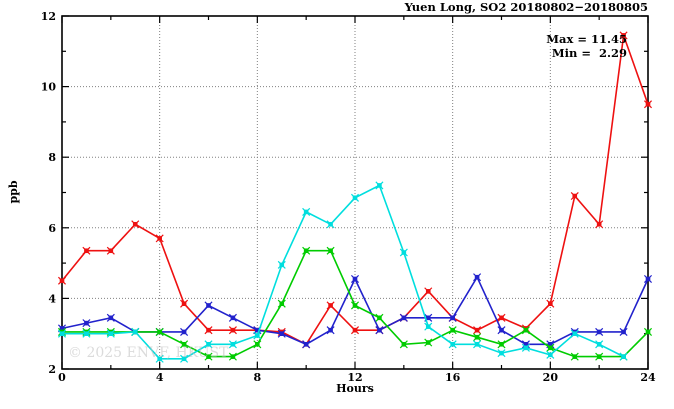  Describe the element at coordinates (52, 157) in the screenshot. I see `y-tick-label: 8` at that location.